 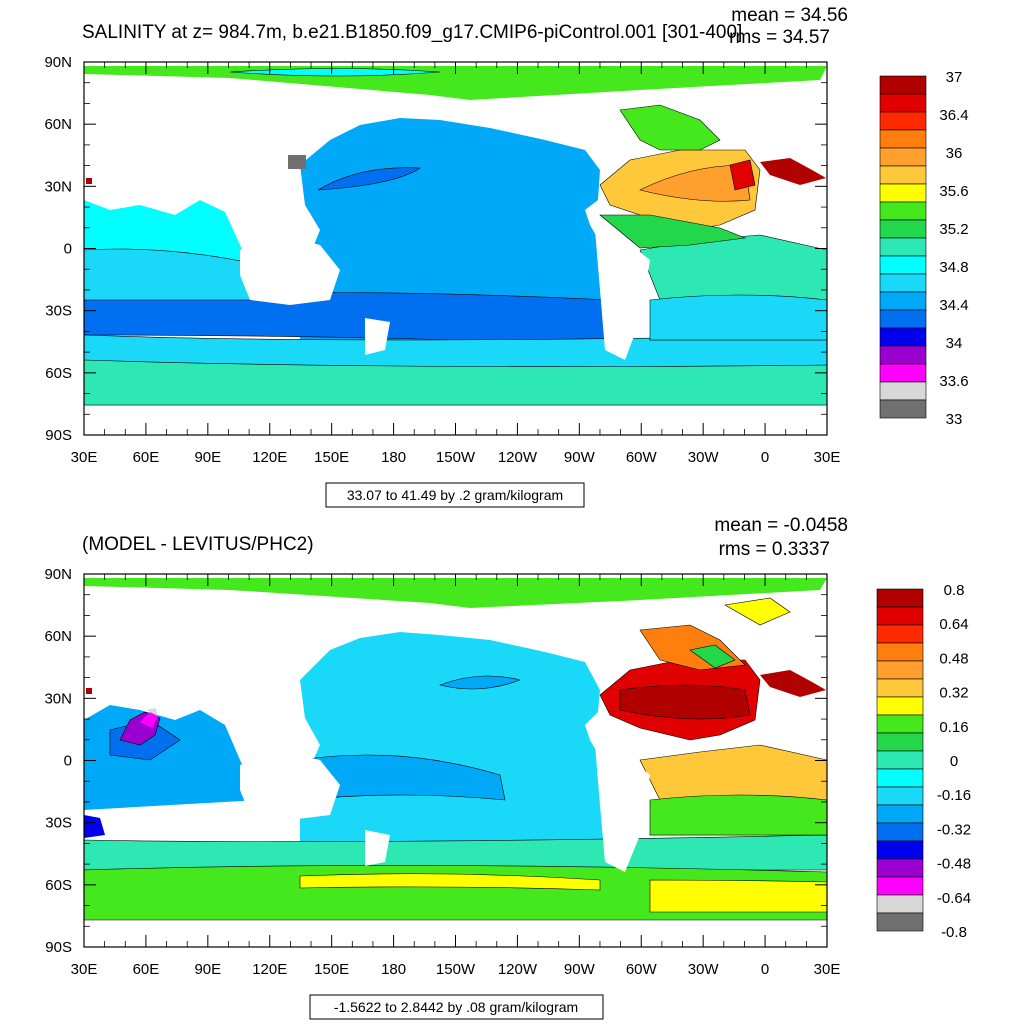 I want to click on colorbar-label: 33.6, so click(x=953, y=381).